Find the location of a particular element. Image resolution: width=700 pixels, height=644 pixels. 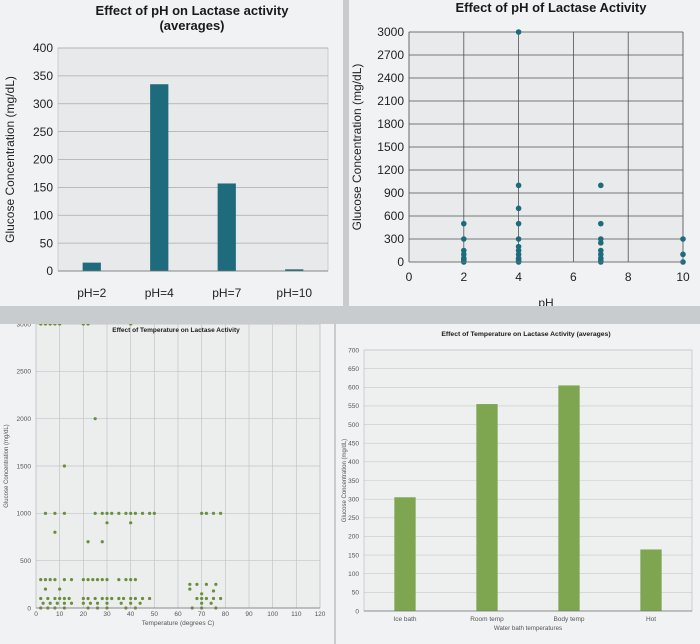

y-tick-label: 450 is located at coordinates (353, 443).